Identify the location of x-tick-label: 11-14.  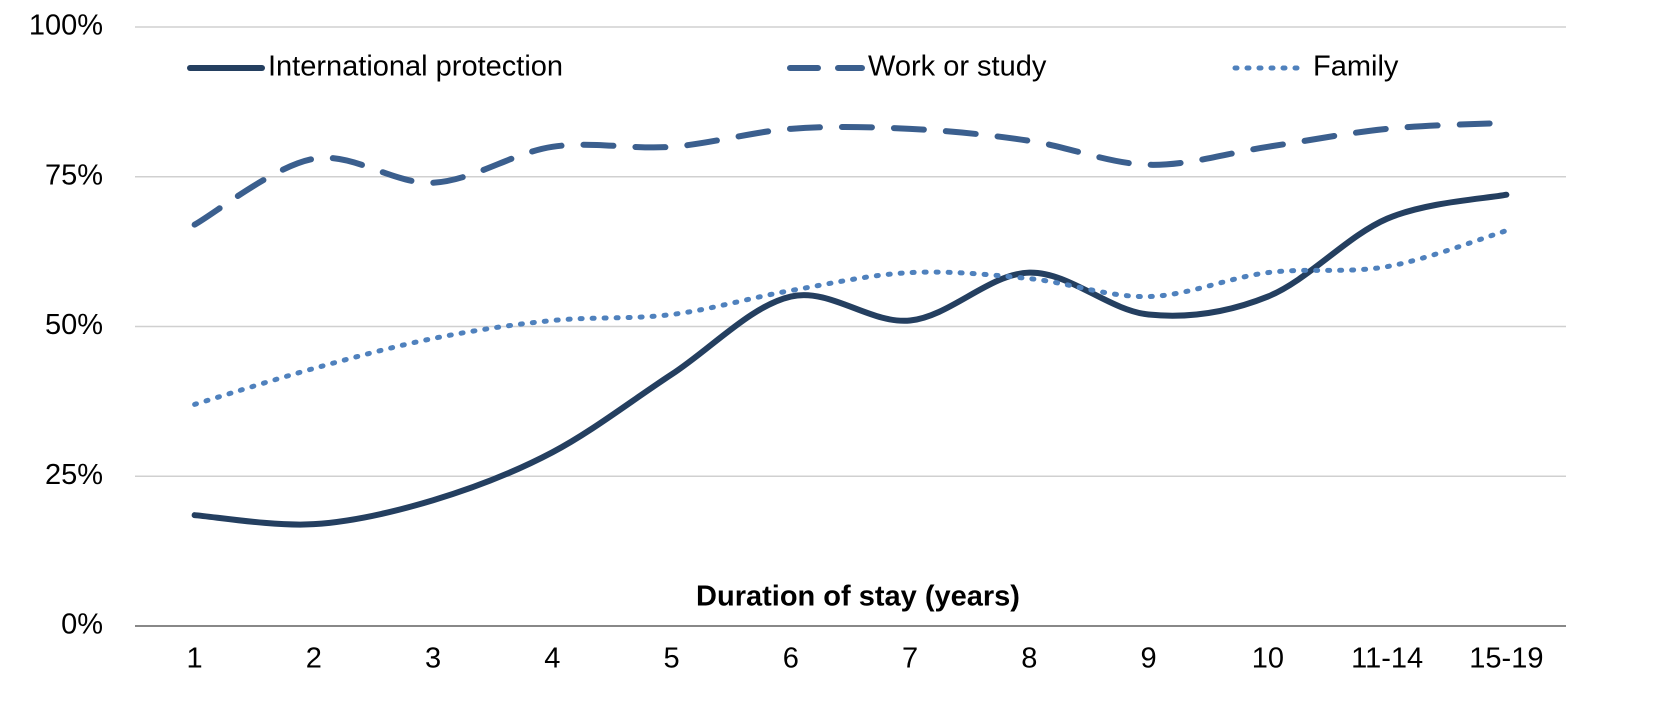
(1387, 659).